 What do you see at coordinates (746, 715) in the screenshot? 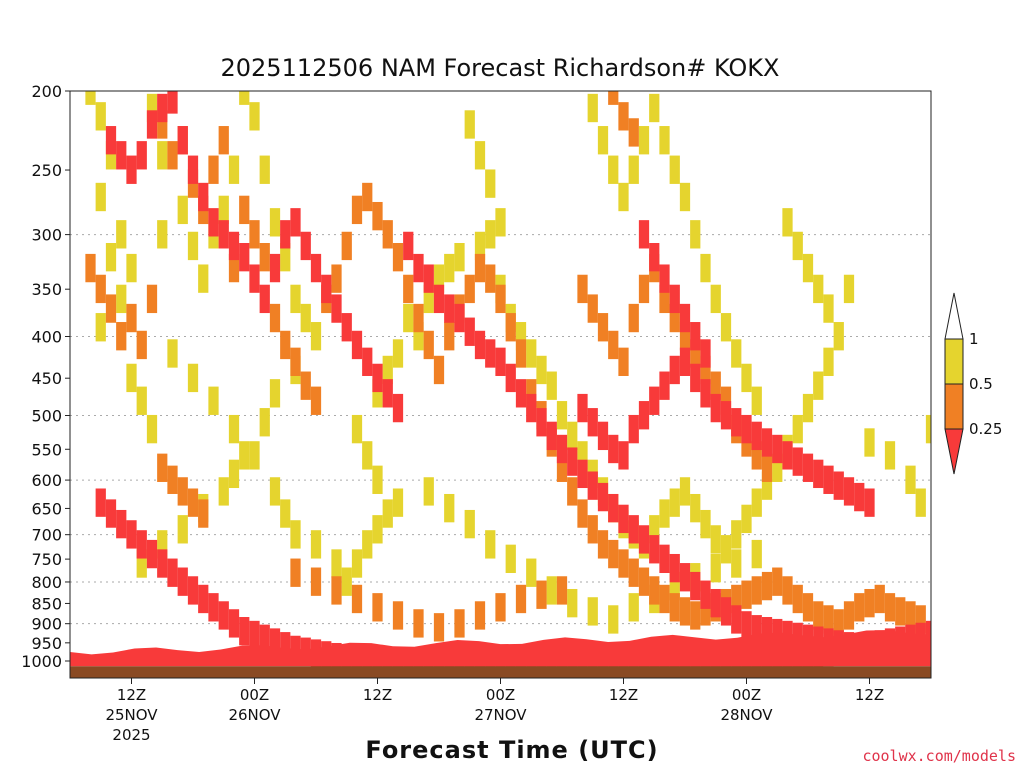
I see `x-tick-date: 28NOV` at bounding box center [746, 715].